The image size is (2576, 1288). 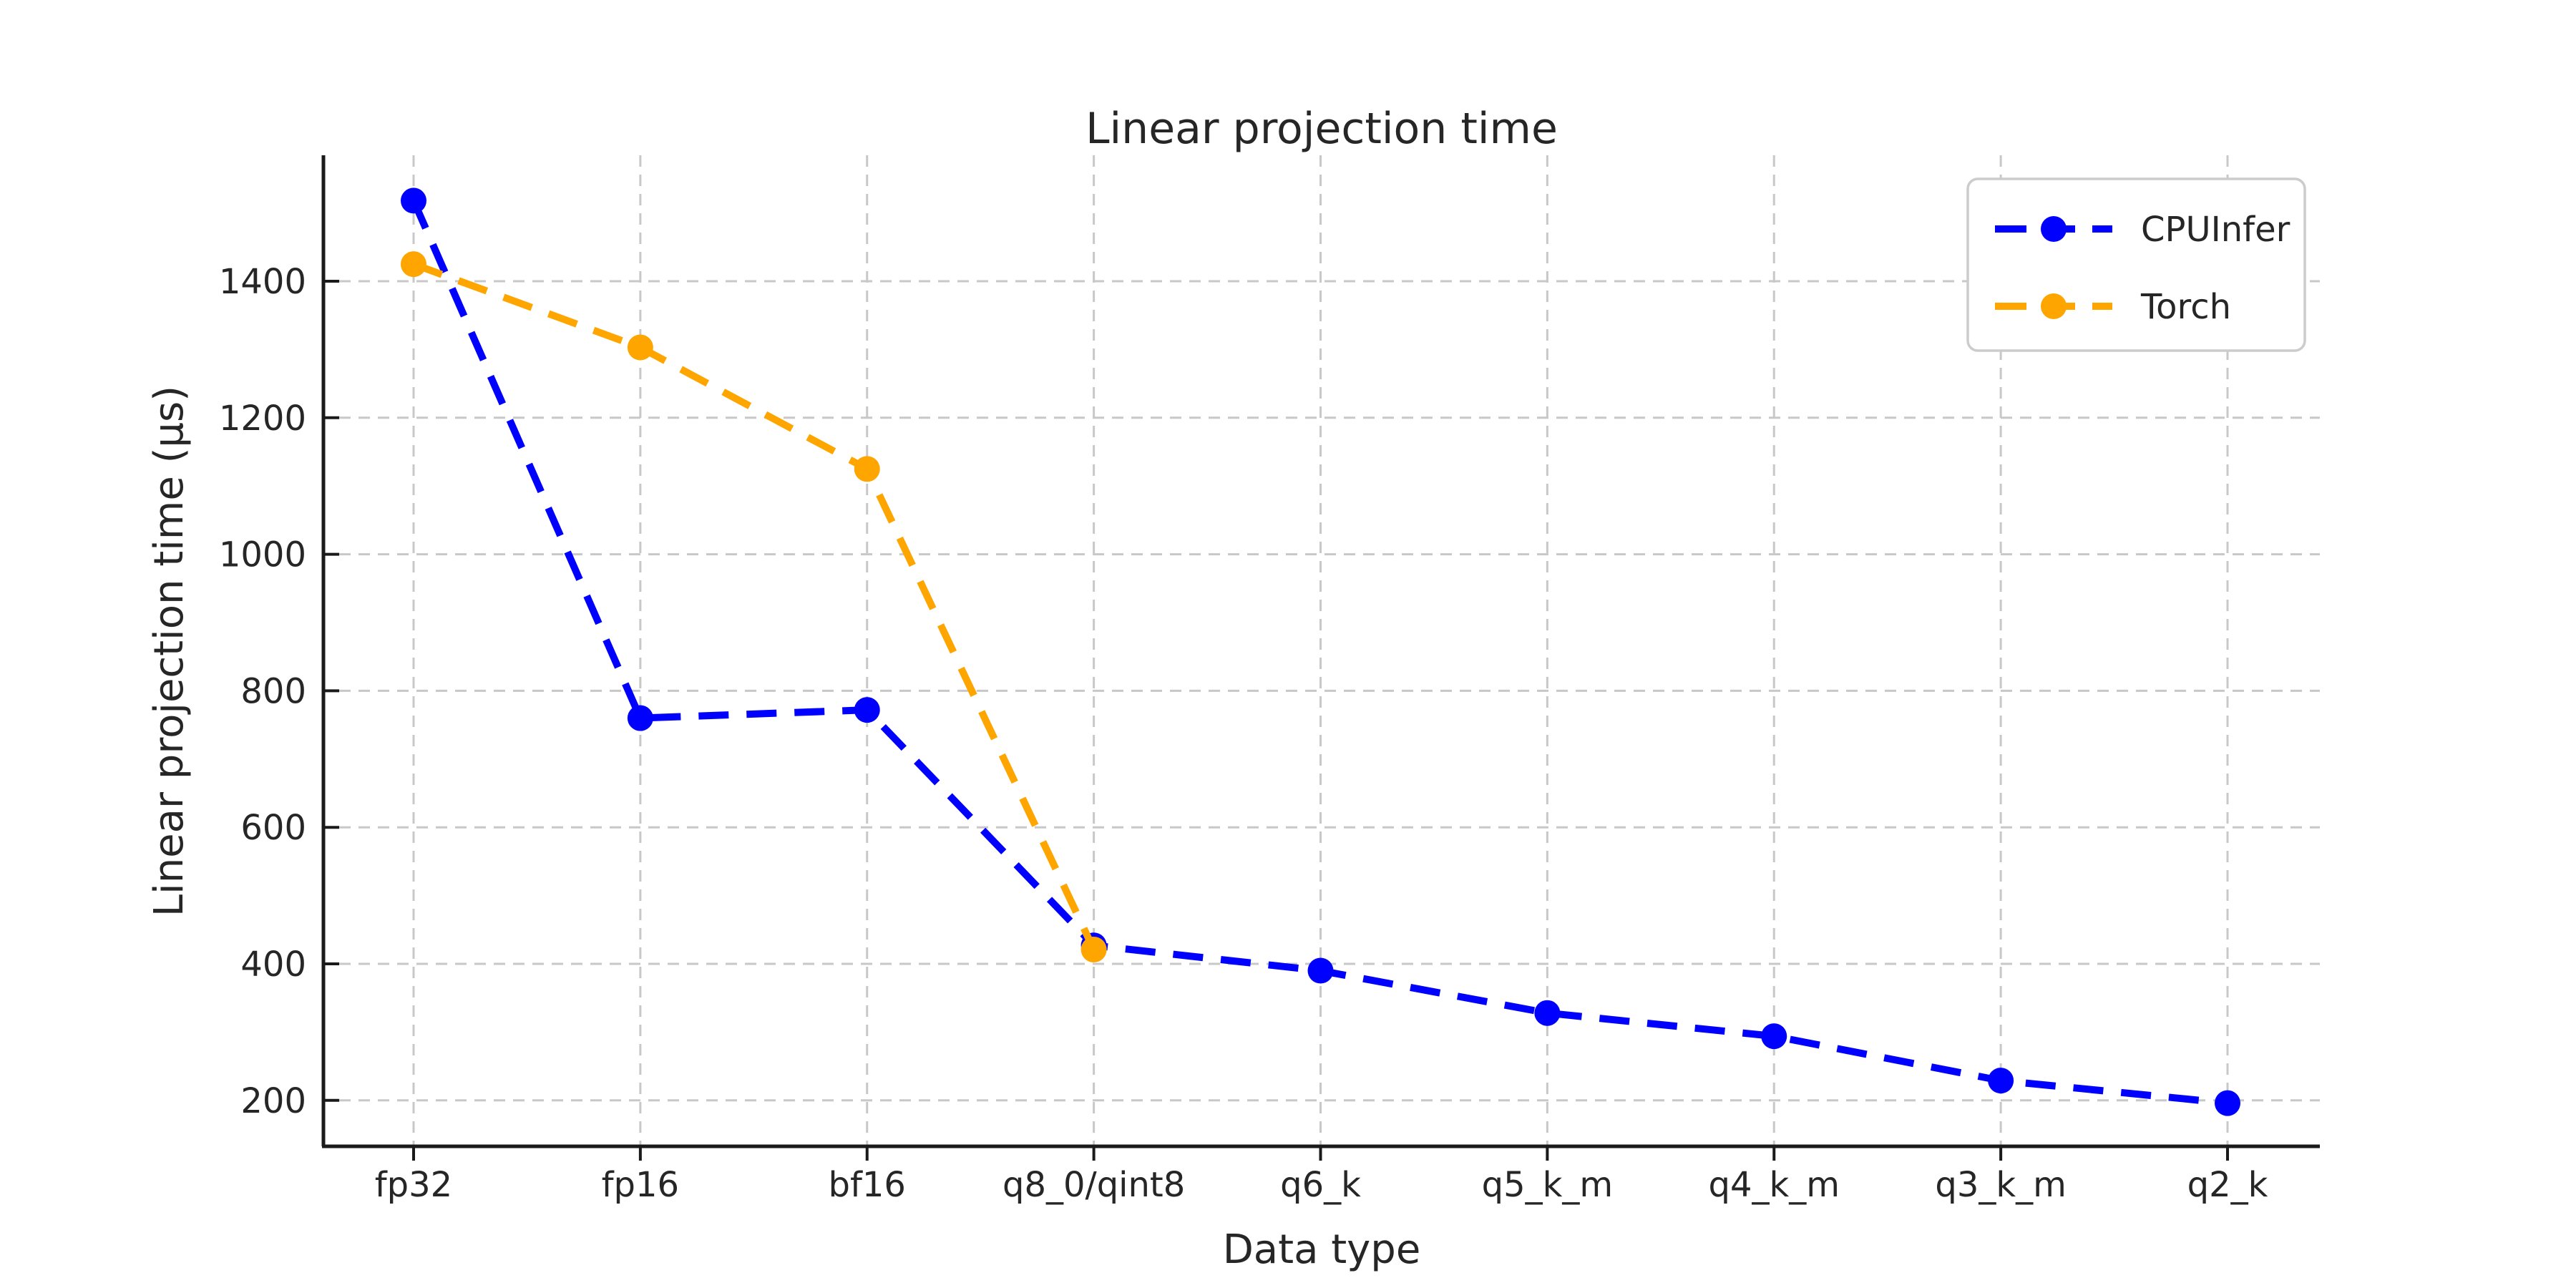 I want to click on y-tick-label: 600, so click(x=273, y=828).